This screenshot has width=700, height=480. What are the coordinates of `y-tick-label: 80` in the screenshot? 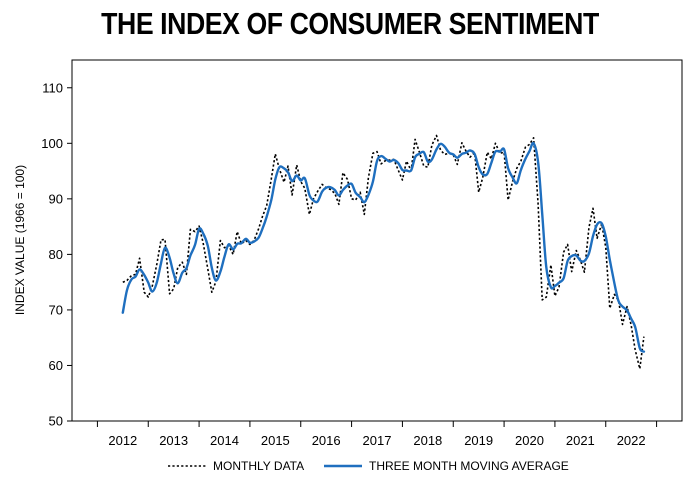 It's located at (56, 254).